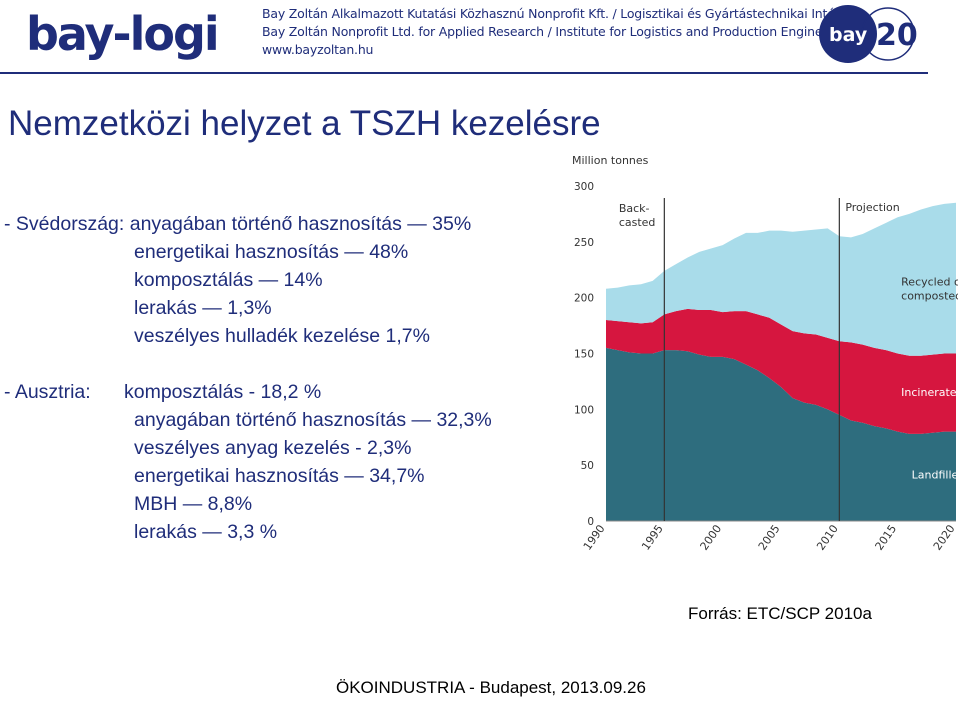 This screenshot has height=702, width=960. Describe the element at coordinates (464, 73) in the screenshot. I see `header-rule` at that location.